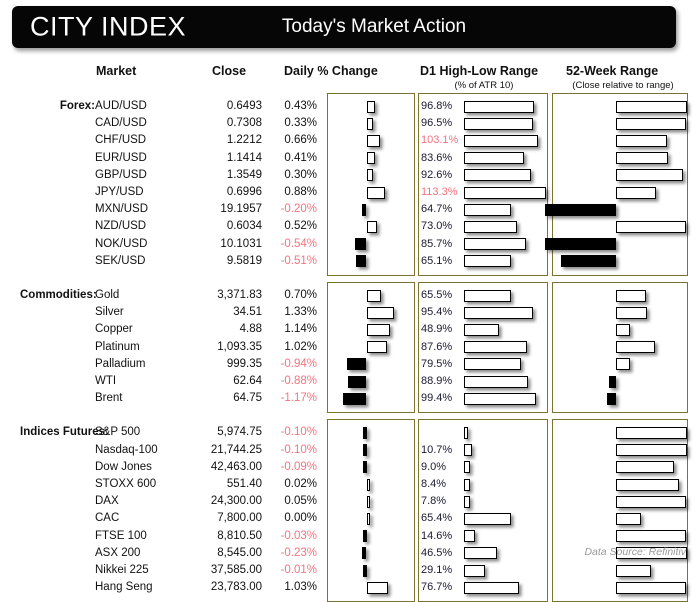 The image size is (700, 602). What do you see at coordinates (374, 26) in the screenshot?
I see `page-title: Today's Market Action` at bounding box center [374, 26].